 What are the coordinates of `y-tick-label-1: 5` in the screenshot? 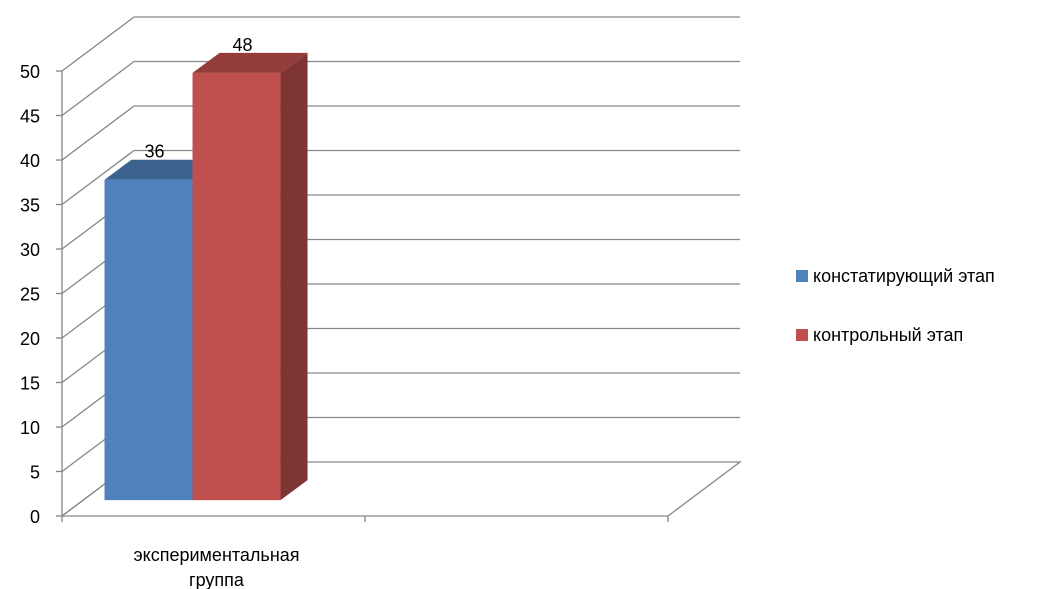 It's located at (35, 473).